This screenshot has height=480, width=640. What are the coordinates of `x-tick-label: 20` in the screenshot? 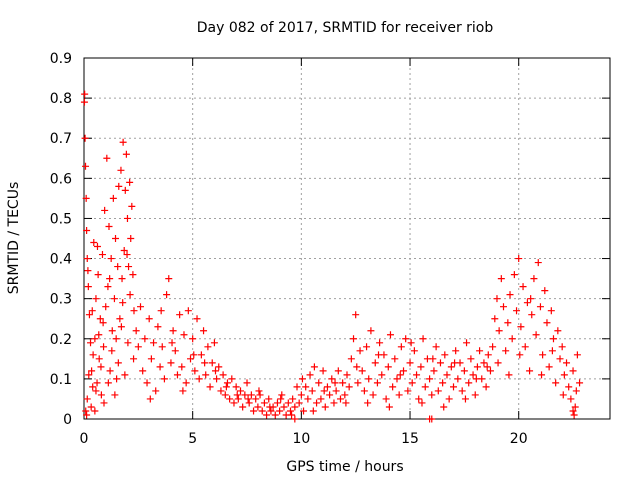 It's located at (519, 439).